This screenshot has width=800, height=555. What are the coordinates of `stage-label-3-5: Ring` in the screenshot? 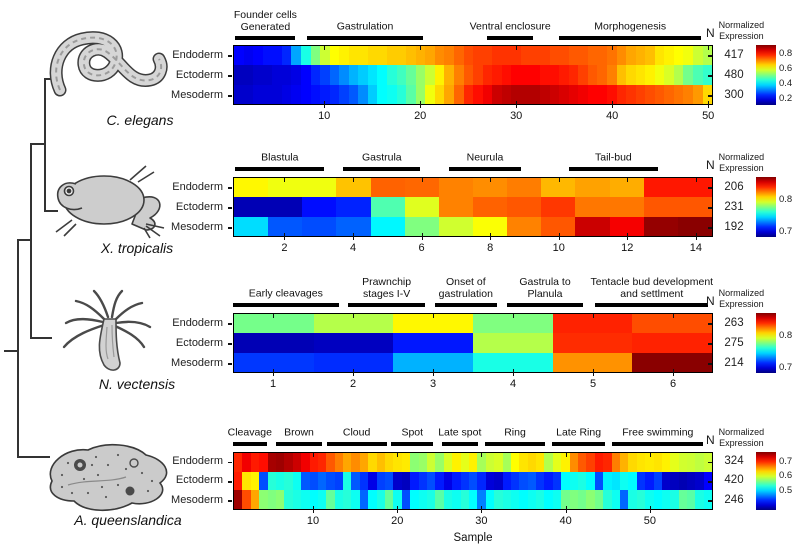 It's located at (515, 432).